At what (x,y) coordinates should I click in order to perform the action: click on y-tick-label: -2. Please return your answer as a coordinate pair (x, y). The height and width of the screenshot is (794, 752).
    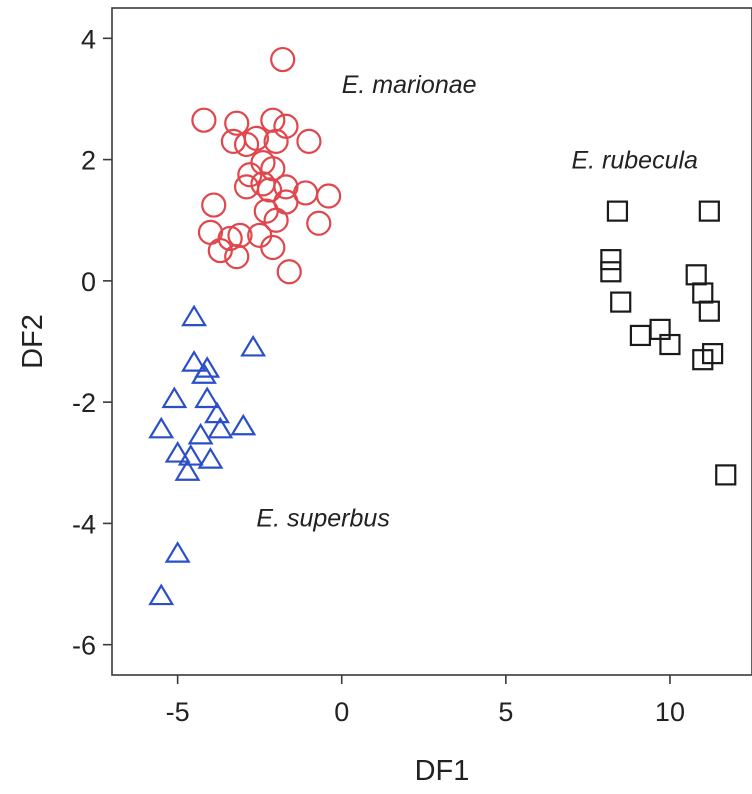
    Looking at the image, I should click on (84, 403).